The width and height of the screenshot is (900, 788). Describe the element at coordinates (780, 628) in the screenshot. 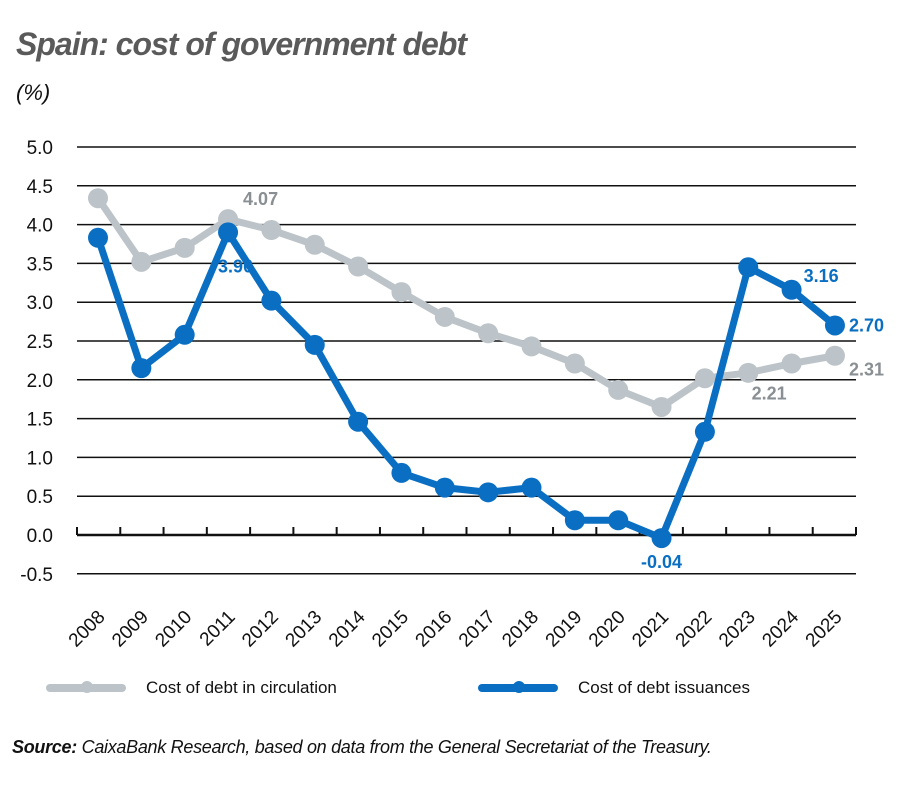

I see `x-tick-label: 2024` at that location.